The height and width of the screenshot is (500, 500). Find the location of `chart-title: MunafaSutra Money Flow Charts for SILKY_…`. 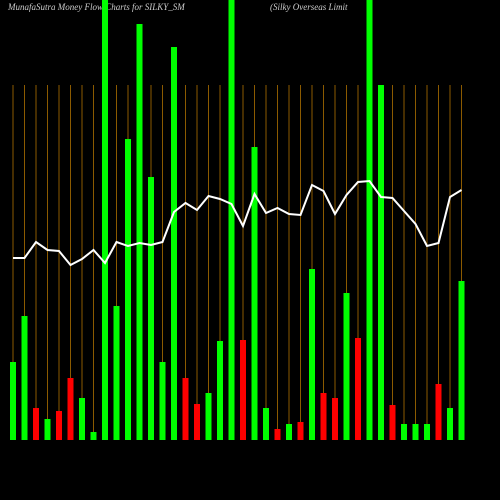

chart-title: MunafaSutra Money Flow Charts for SILKY_… is located at coordinates (96, 7).